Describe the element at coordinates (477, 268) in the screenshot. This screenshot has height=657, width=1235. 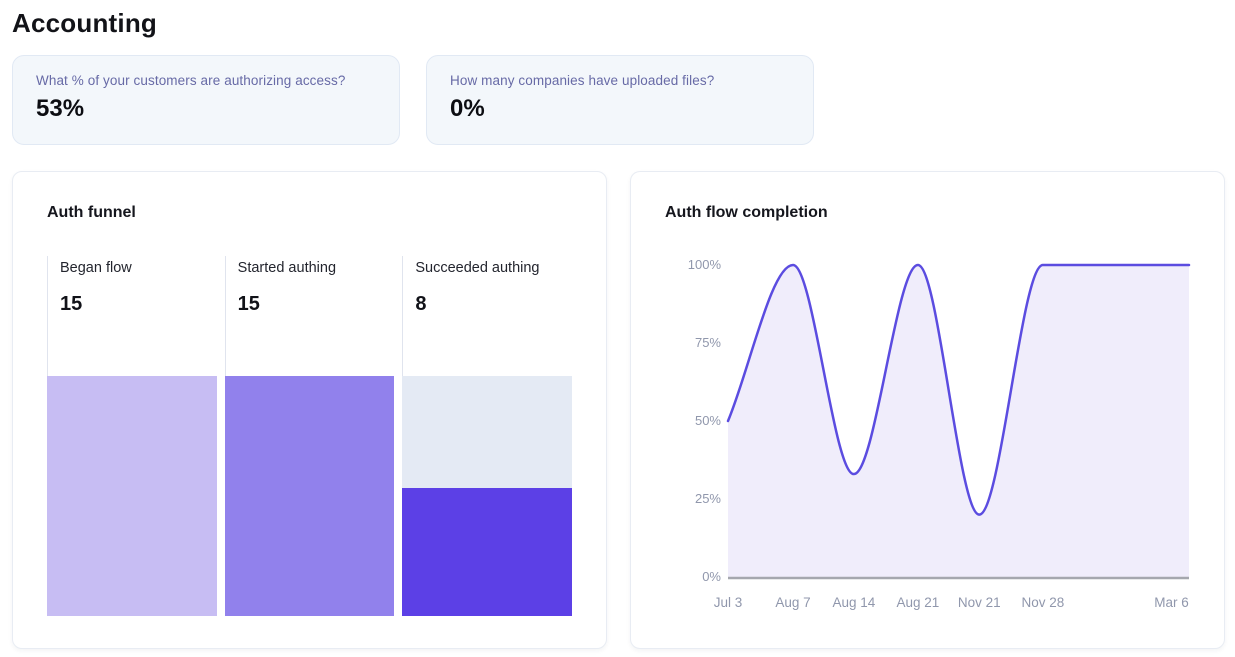
I see `funnel-step-label: Succeeded authing` at that location.